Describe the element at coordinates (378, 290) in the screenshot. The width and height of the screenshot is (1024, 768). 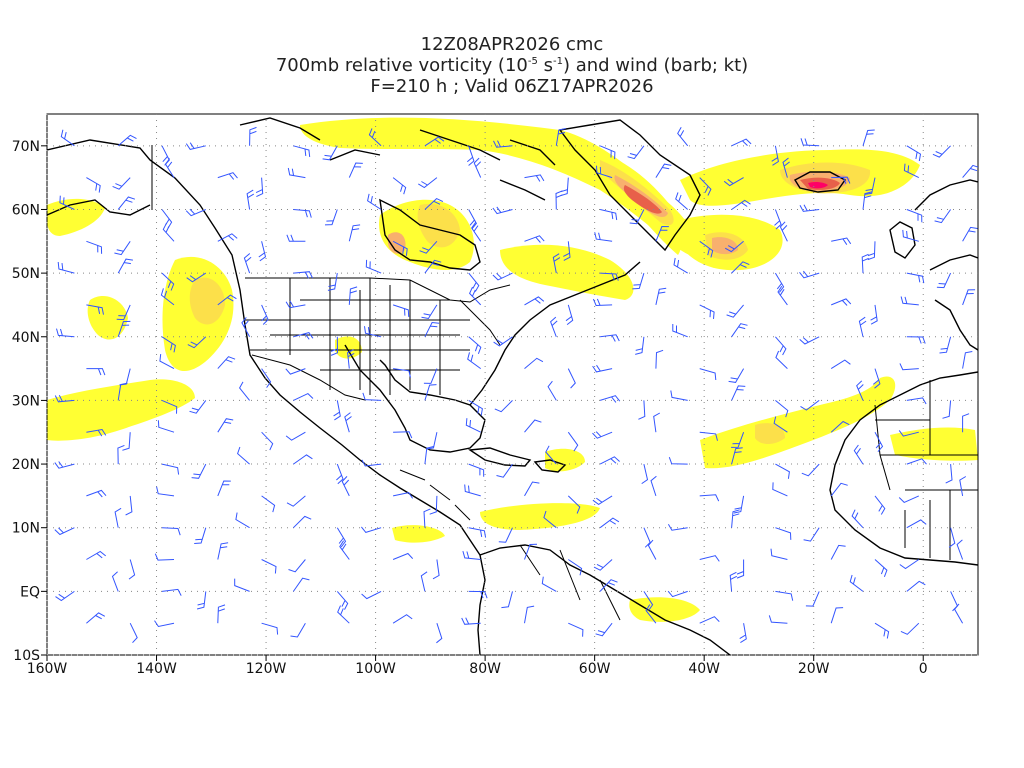
I see `border-us-canada` at that location.